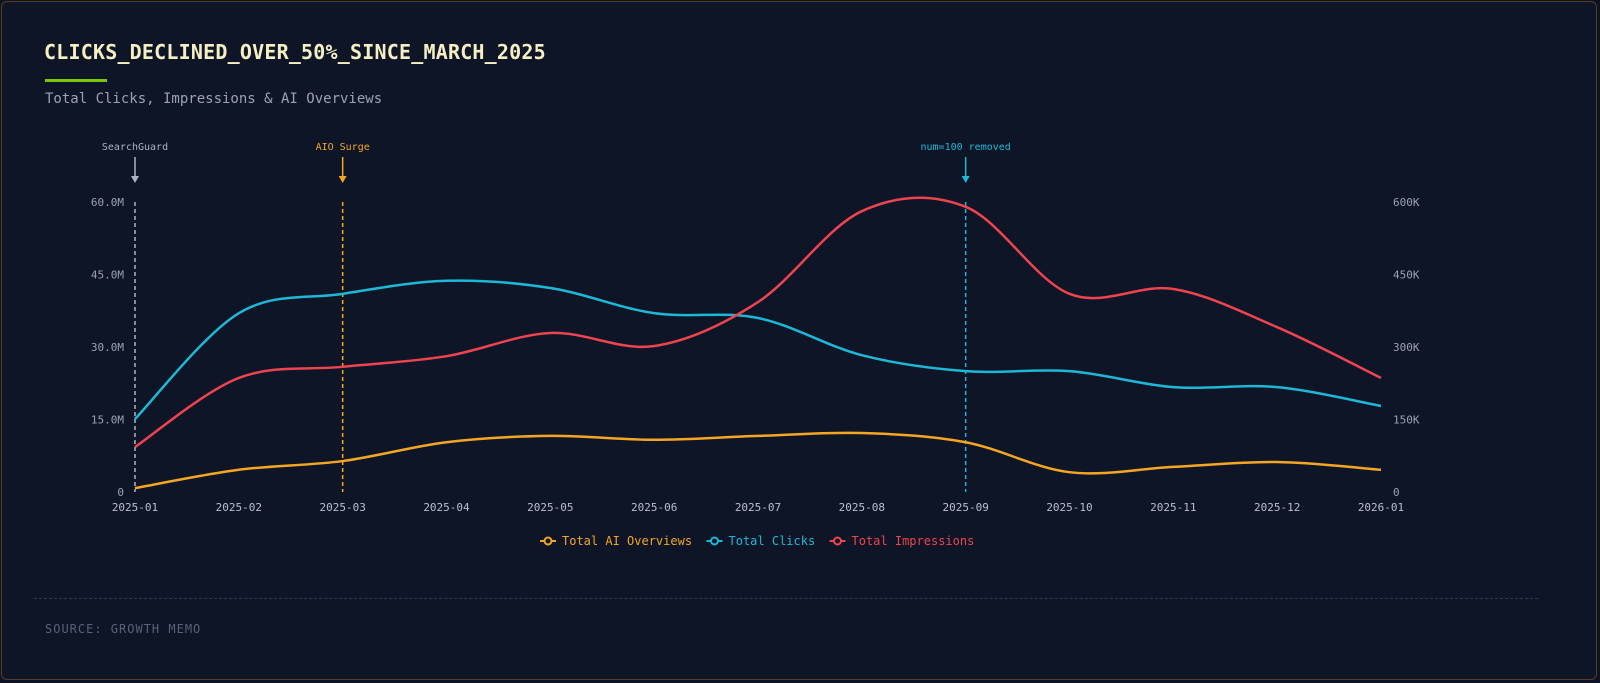 The image size is (1600, 683). What do you see at coordinates (1173, 507) in the screenshot?
I see `x-tick-label: 2025-11` at bounding box center [1173, 507].